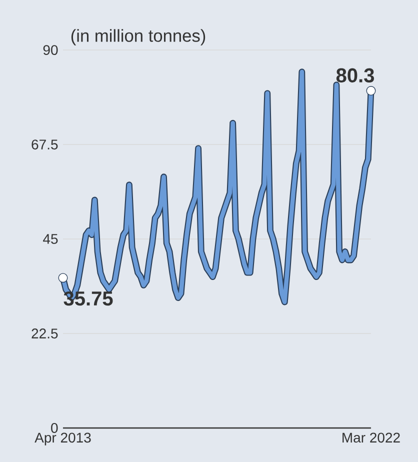 The width and height of the screenshot is (418, 462). Describe the element at coordinates (371, 437) in the screenshot. I see `x-tick-label: Mar 2022` at that location.